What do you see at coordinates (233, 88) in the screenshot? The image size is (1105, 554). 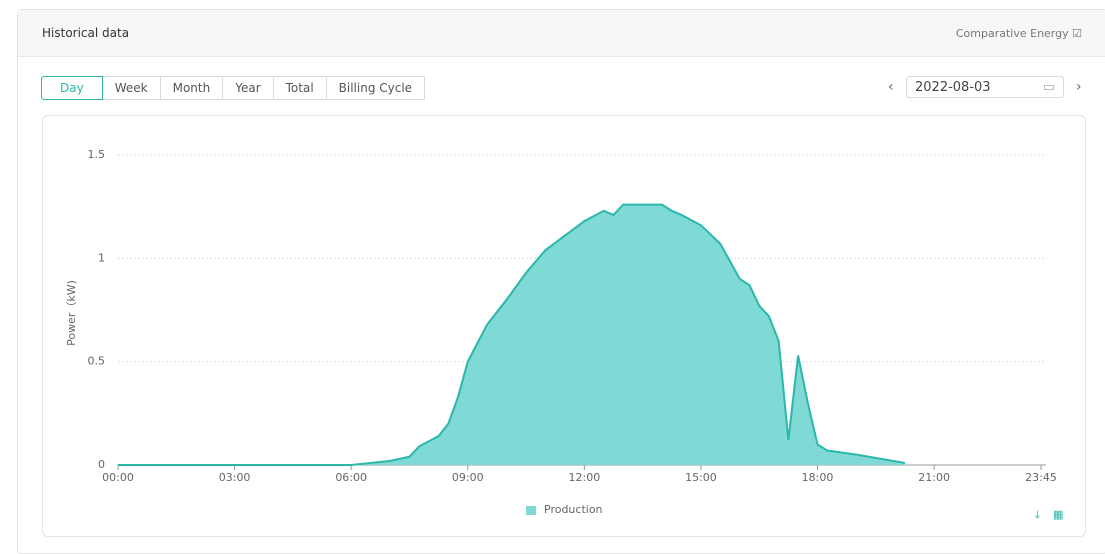 I see `tabs: Day Week Month Year Total Billing Cycle` at bounding box center [233, 88].